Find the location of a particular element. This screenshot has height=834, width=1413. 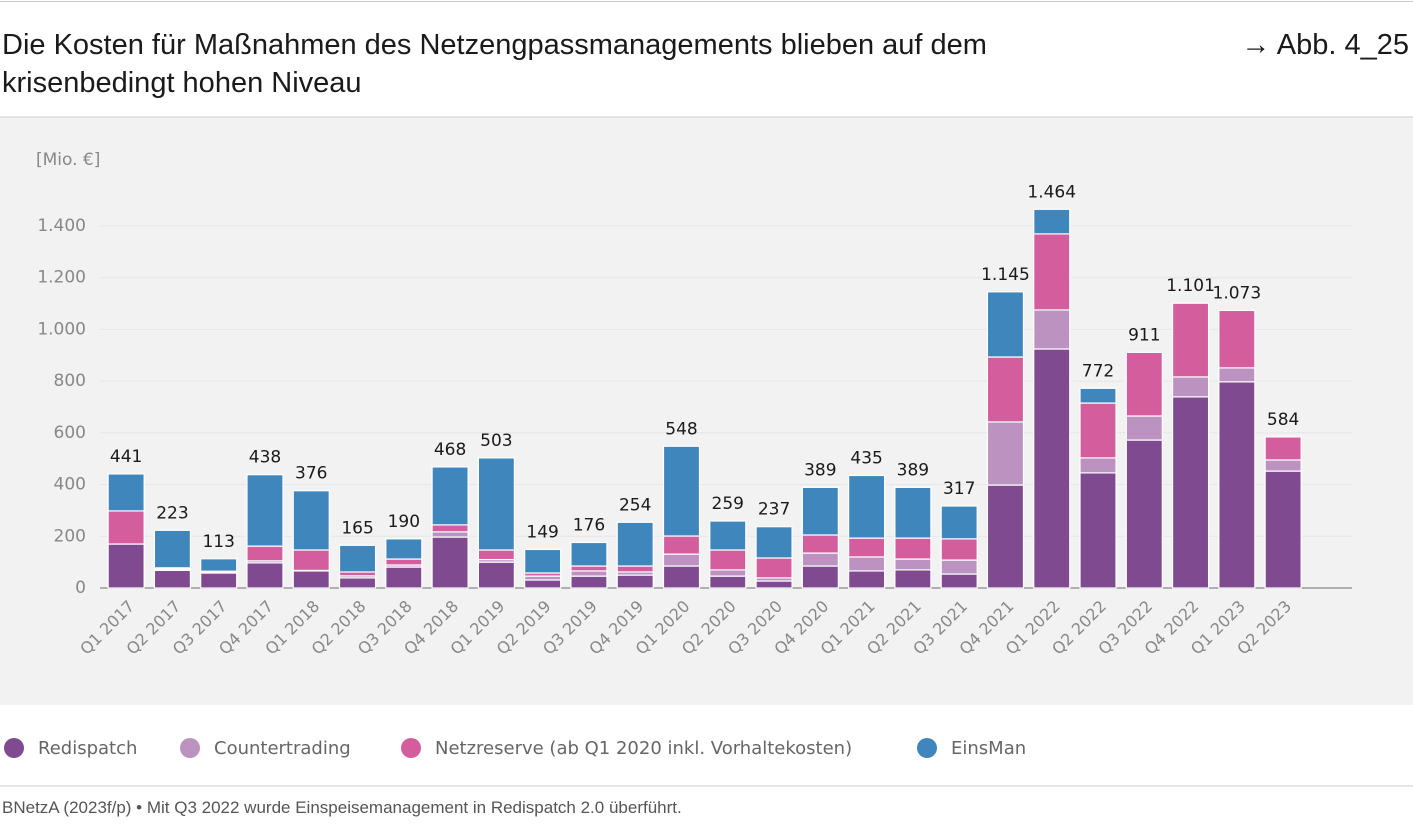

total-label: 176 is located at coordinates (589, 525).